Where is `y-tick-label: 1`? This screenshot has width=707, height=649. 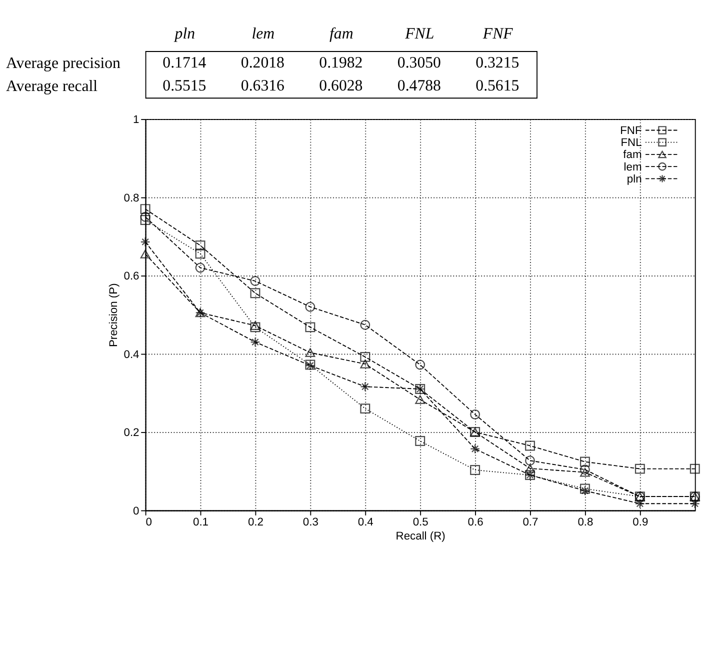 y-tick-label: 1 is located at coordinates (136, 120).